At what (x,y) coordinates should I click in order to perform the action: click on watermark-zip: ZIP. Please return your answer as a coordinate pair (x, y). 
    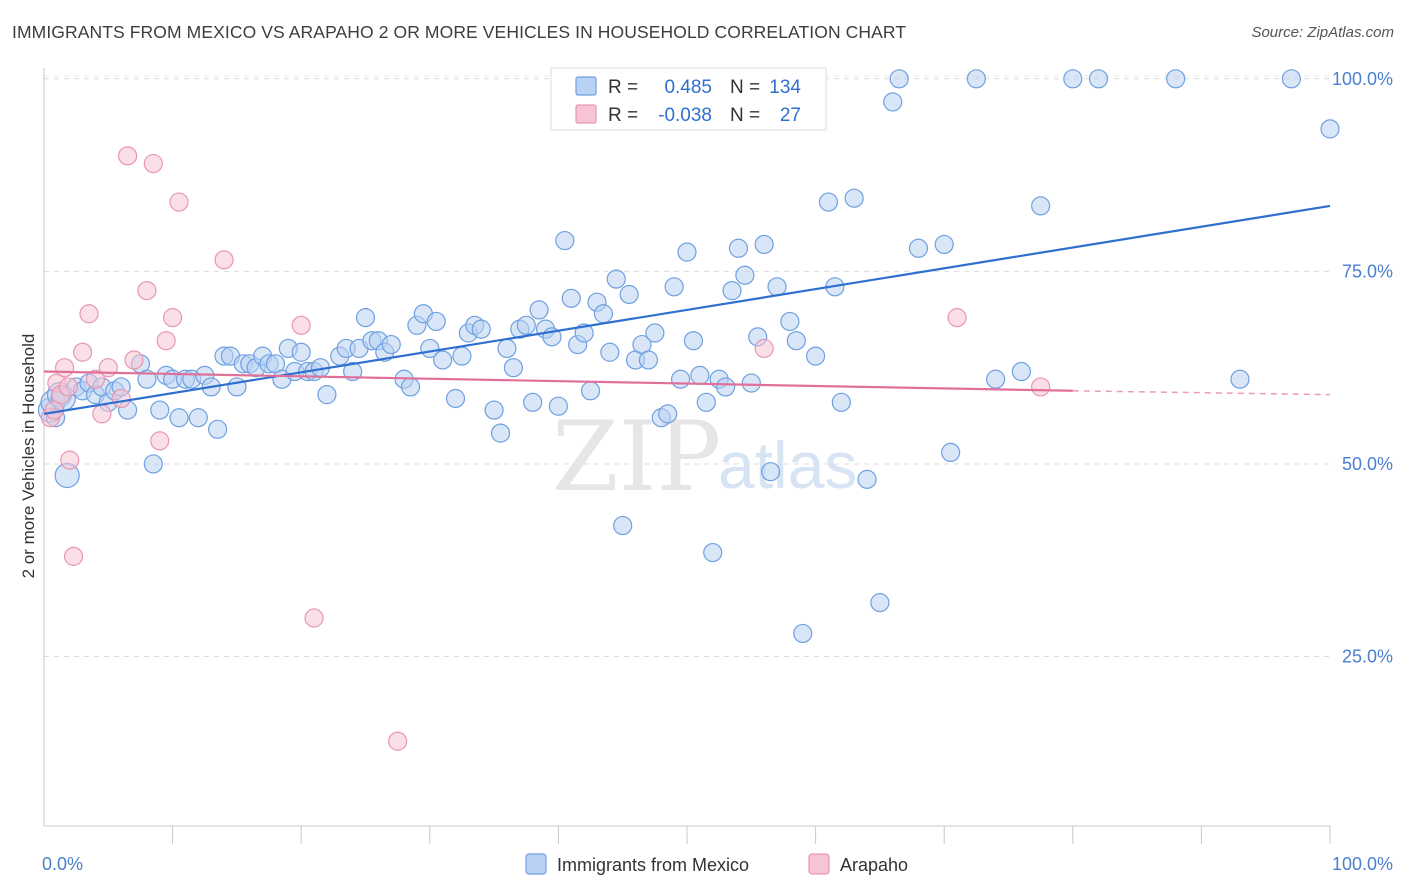
    Looking at the image, I should click on (636, 457).